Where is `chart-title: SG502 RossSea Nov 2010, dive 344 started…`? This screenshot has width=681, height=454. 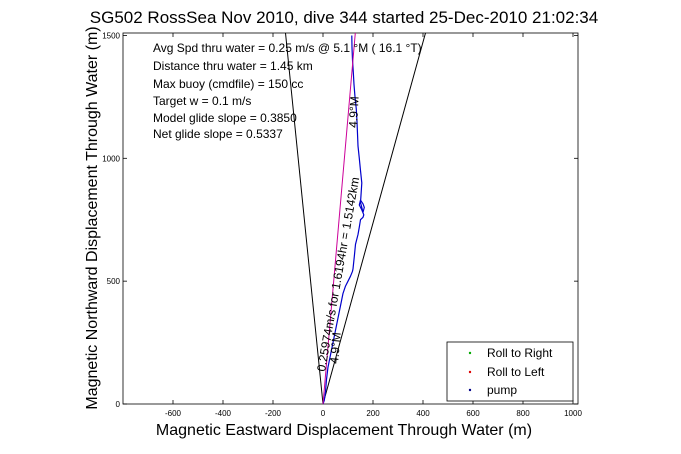
chart-title: SG502 RossSea Nov 2010, dive 344 started… is located at coordinates (344, 17).